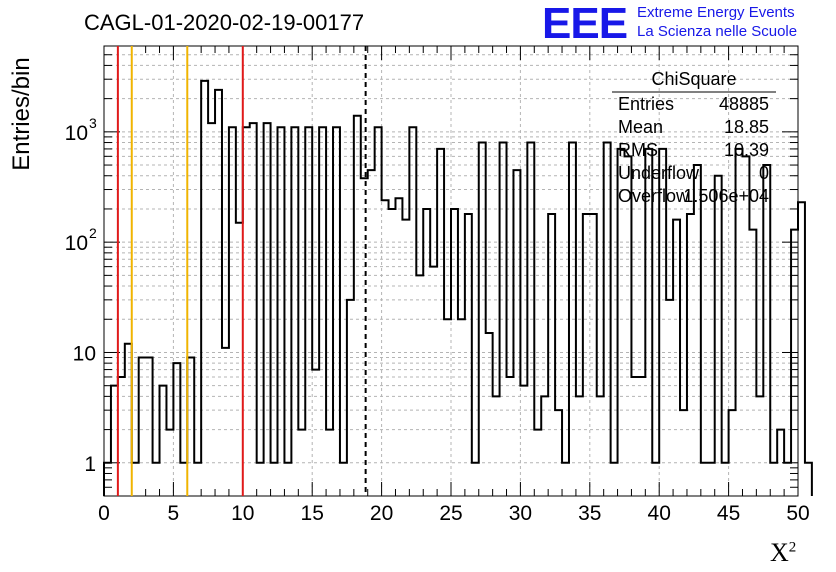  What do you see at coordinates (646, 104) in the screenshot?
I see `stats-label-entries: Entries` at bounding box center [646, 104].